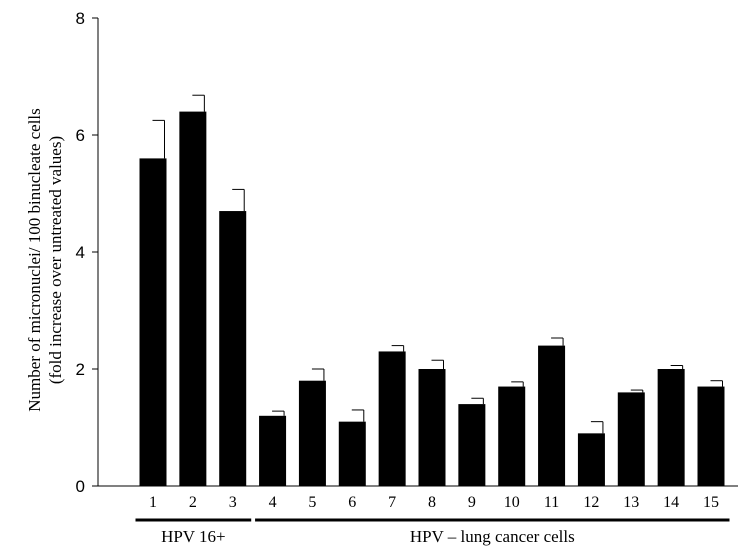 This screenshot has width=746, height=552. I want to click on group-label: HPV 16+, so click(193, 536).